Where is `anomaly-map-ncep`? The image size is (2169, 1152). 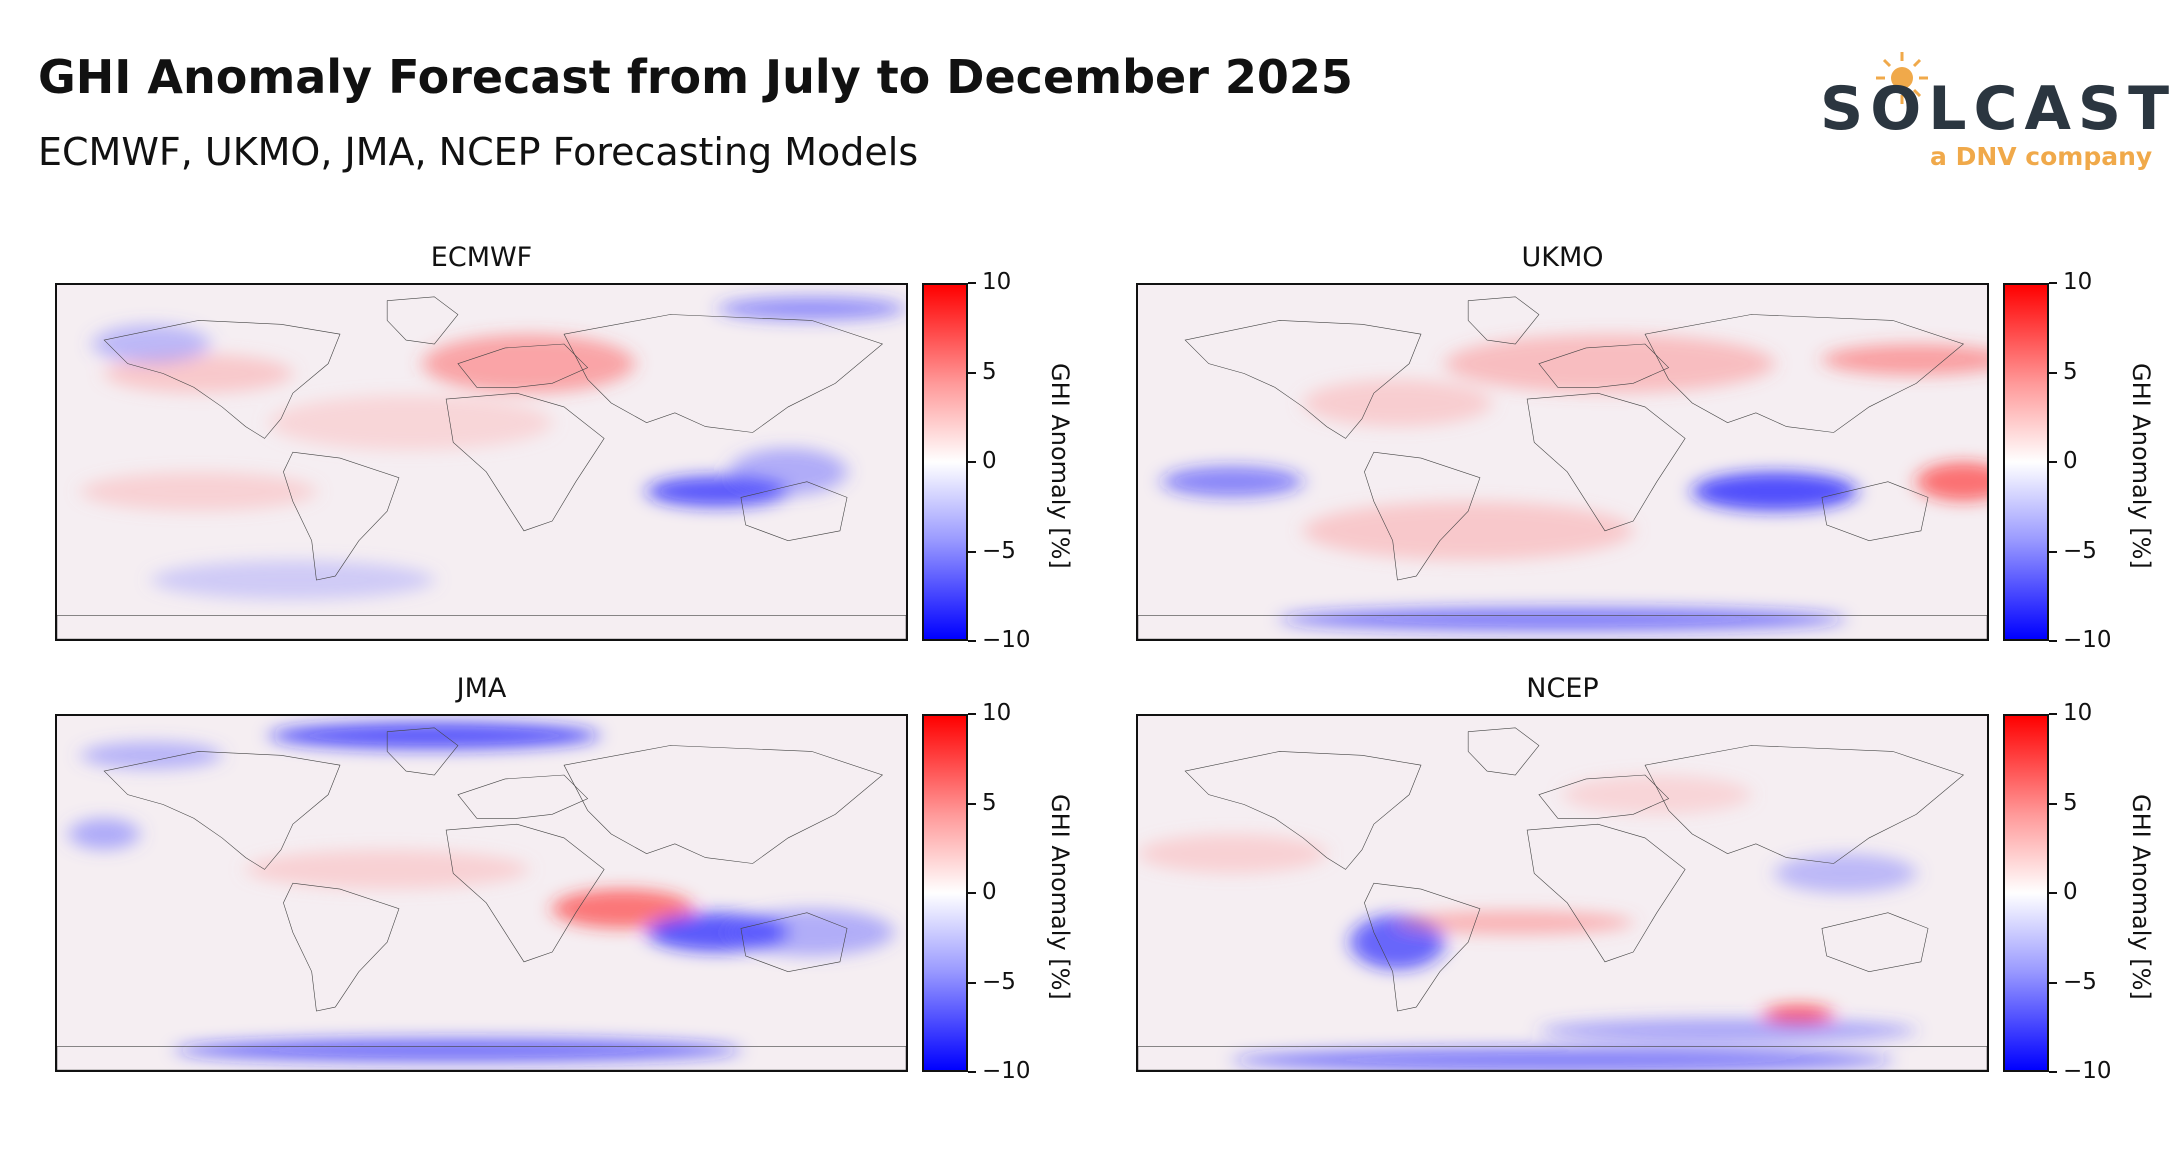
anomaly-map-ncep is located at coordinates (1562, 893).